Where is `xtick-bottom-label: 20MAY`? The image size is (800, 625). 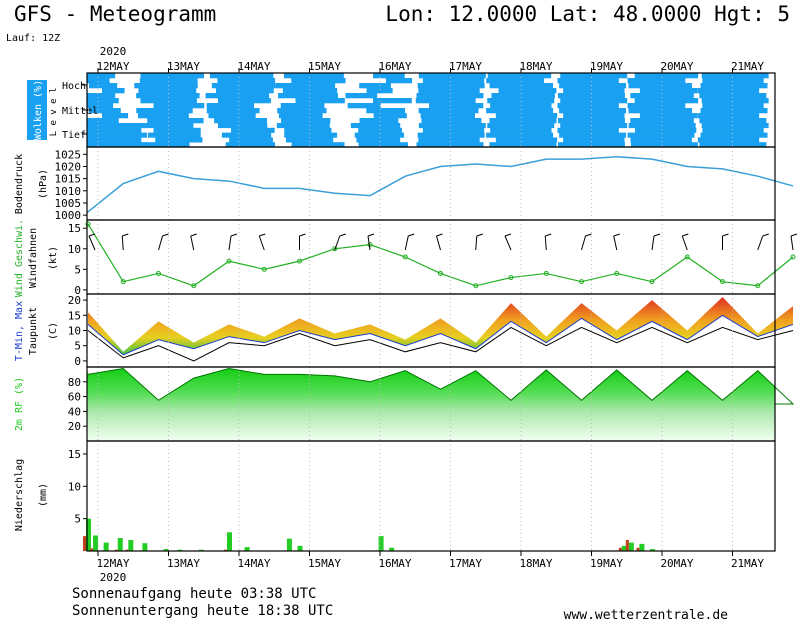 xtick-bottom-label: 20MAY is located at coordinates (676, 563).